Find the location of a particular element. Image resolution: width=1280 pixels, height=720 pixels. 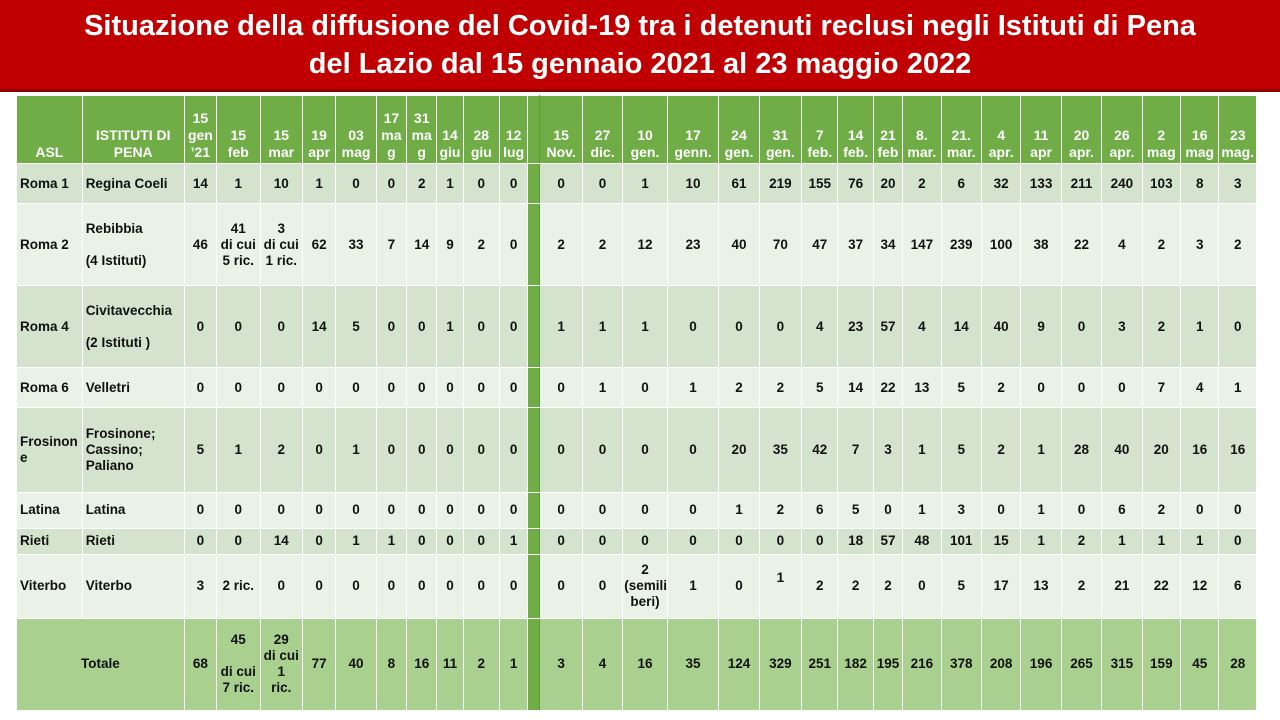

value-cell: 10 is located at coordinates (693, 183).